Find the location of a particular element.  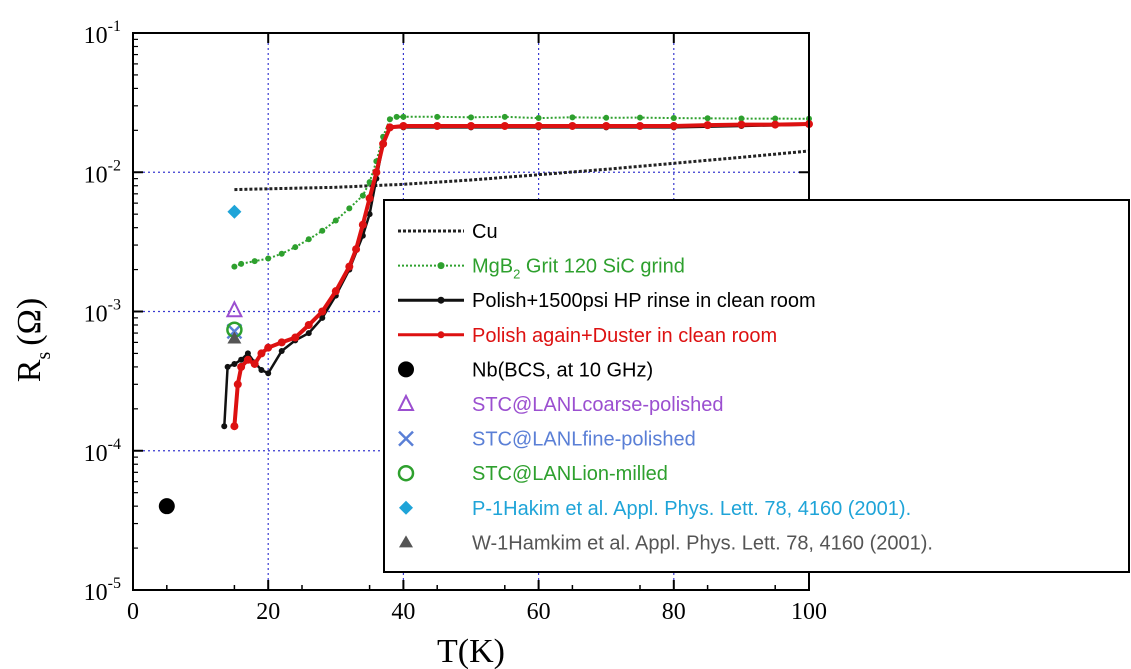

x-tick-label: 80 is located at coordinates (674, 612).